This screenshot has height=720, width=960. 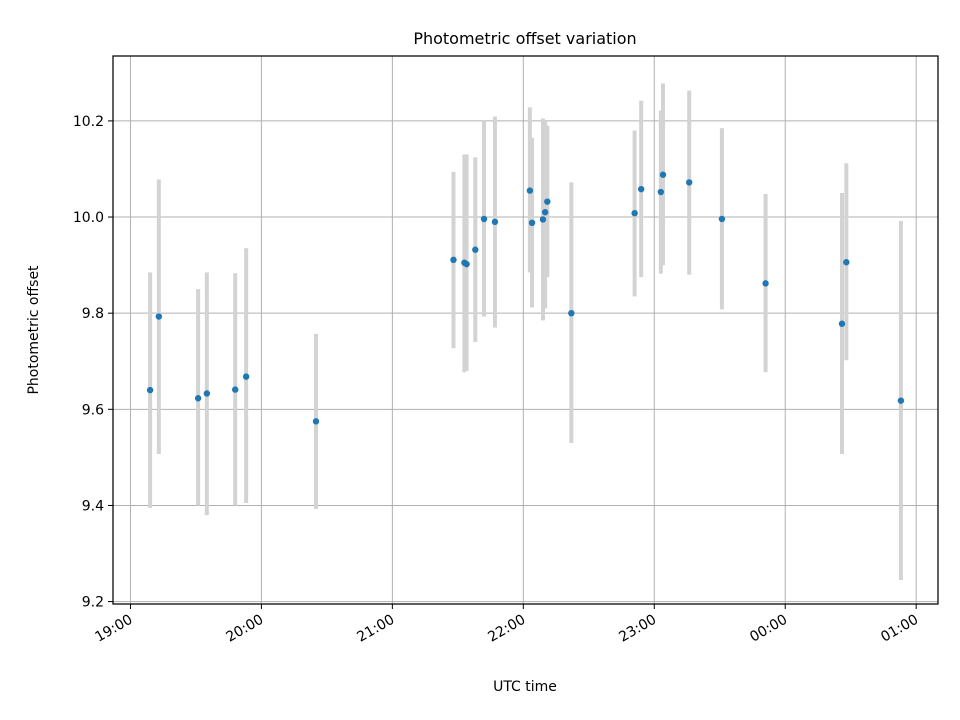 I want to click on y-tick-label: 10.0, so click(x=88, y=218).